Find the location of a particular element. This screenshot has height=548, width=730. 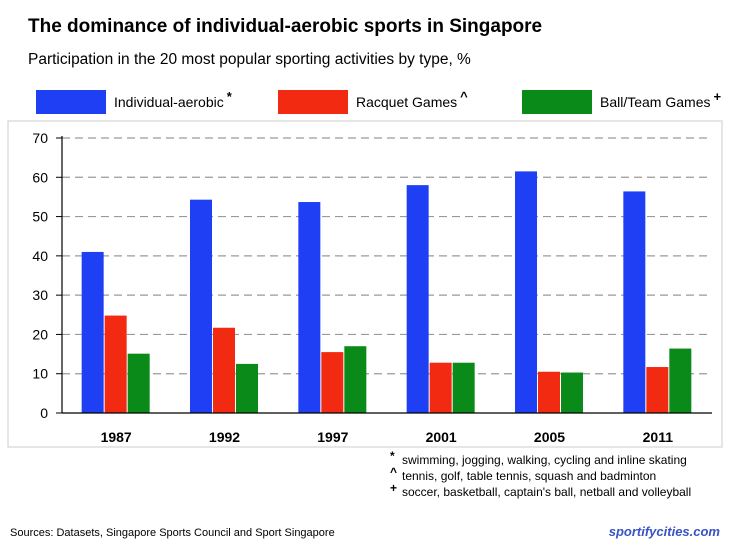

y-tick-label: 20 is located at coordinates (40, 334).